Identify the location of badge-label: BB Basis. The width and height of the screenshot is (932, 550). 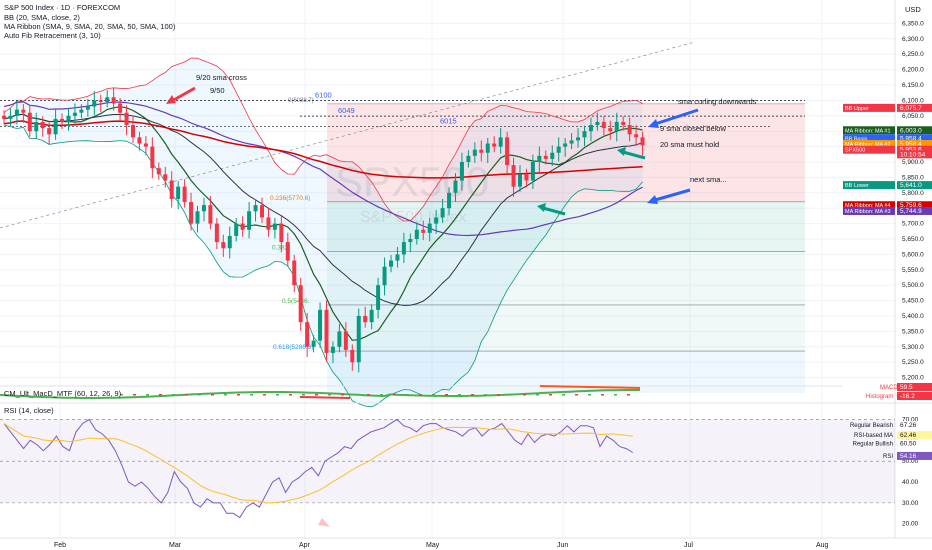
(856, 139).